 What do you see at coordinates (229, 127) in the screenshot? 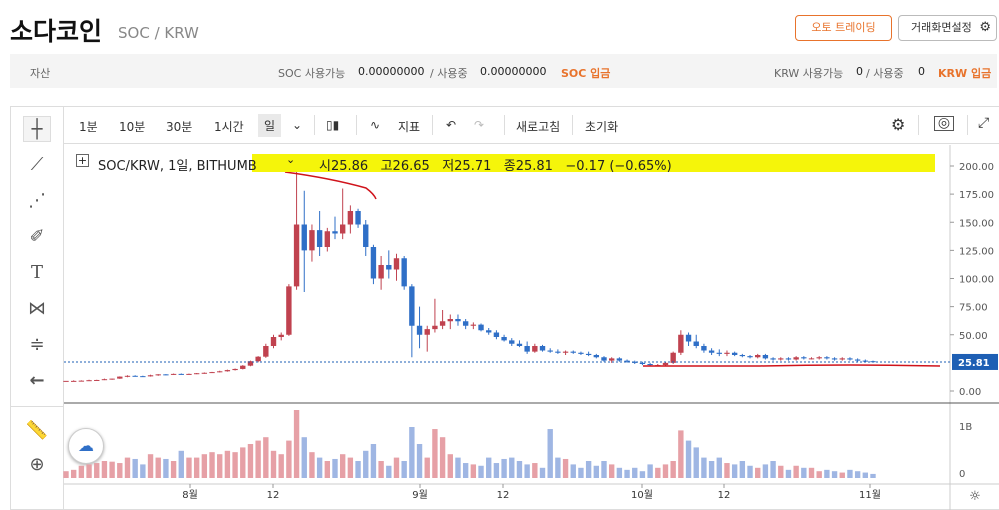
I see `interval-1h: 1시간` at bounding box center [229, 127].